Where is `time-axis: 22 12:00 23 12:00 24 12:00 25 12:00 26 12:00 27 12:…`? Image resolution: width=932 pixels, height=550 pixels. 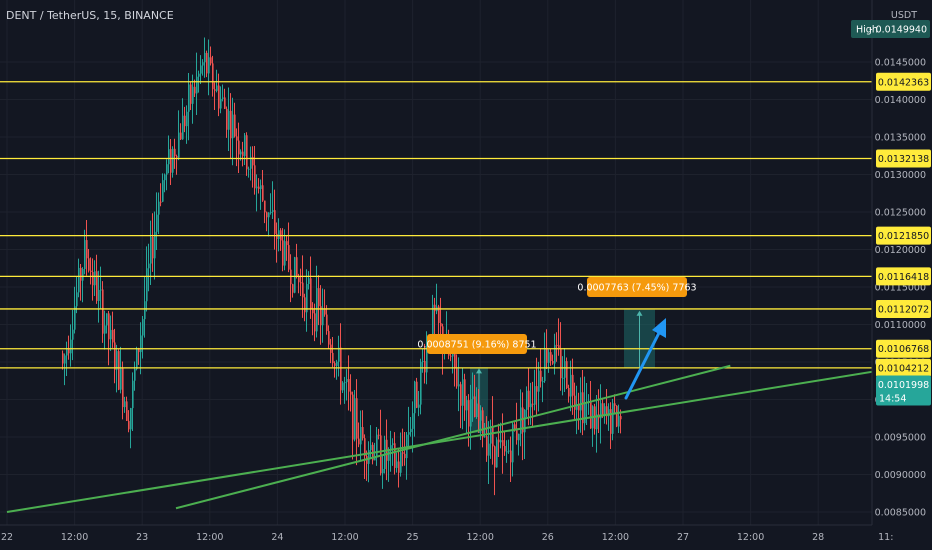 time-axis: 22 12:00 23 12:00 24 12:00 25 12:00 26 12:00 27 12:… is located at coordinates (446, 533).